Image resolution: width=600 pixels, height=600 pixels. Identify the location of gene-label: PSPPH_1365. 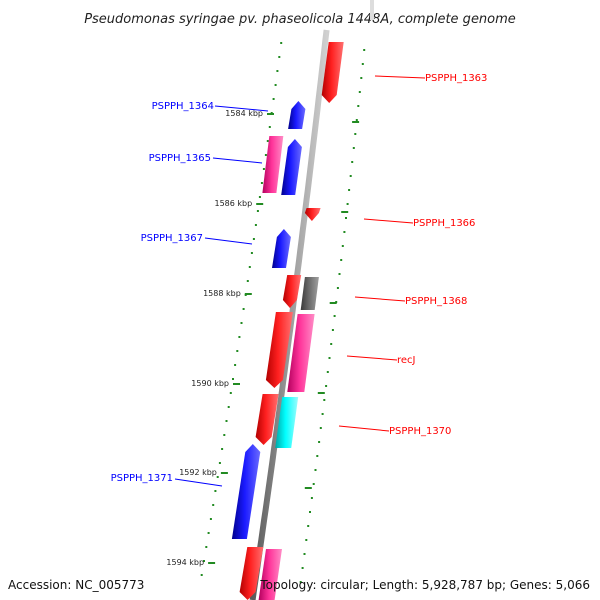
(180, 158).